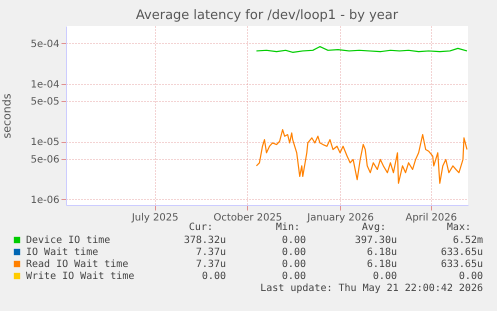  What do you see at coordinates (77, 264) in the screenshot?
I see `legend-label: Read IO Wait time` at bounding box center [77, 264].